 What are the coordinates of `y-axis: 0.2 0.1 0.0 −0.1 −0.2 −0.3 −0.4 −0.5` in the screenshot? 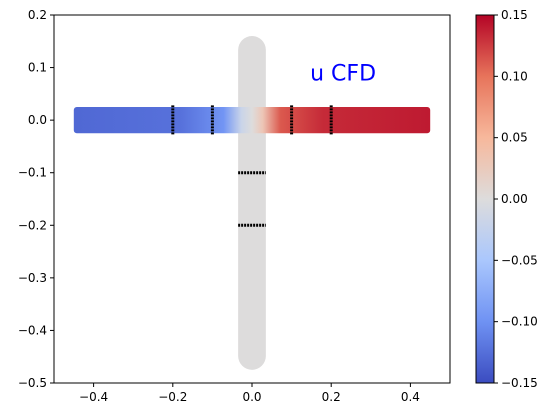 It's located at (36, 199).